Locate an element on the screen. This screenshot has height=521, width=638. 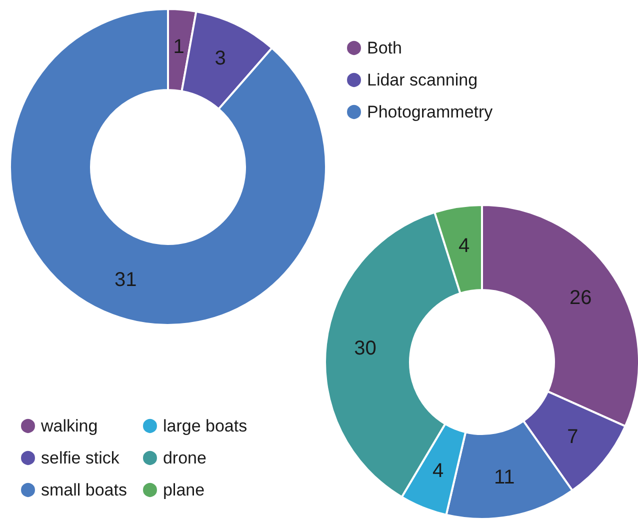
data-label: 30 is located at coordinates (365, 349).